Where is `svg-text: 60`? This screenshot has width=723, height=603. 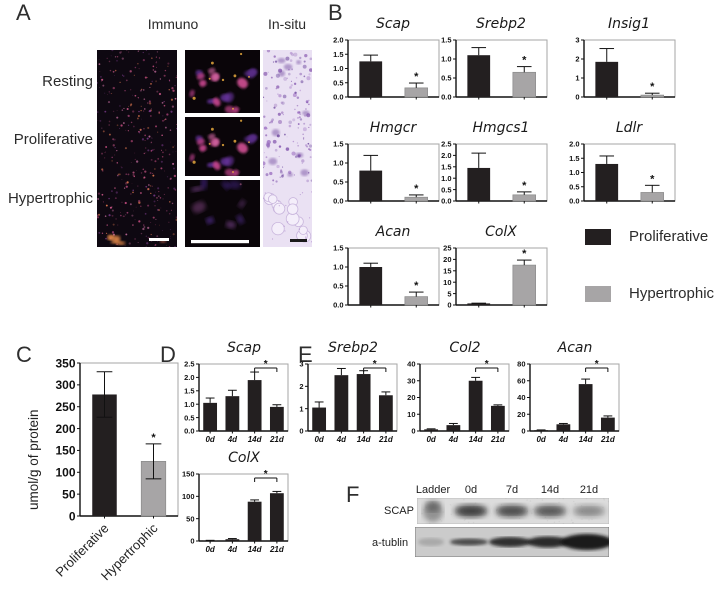
svg-text: 60 is located at coordinates (521, 380).